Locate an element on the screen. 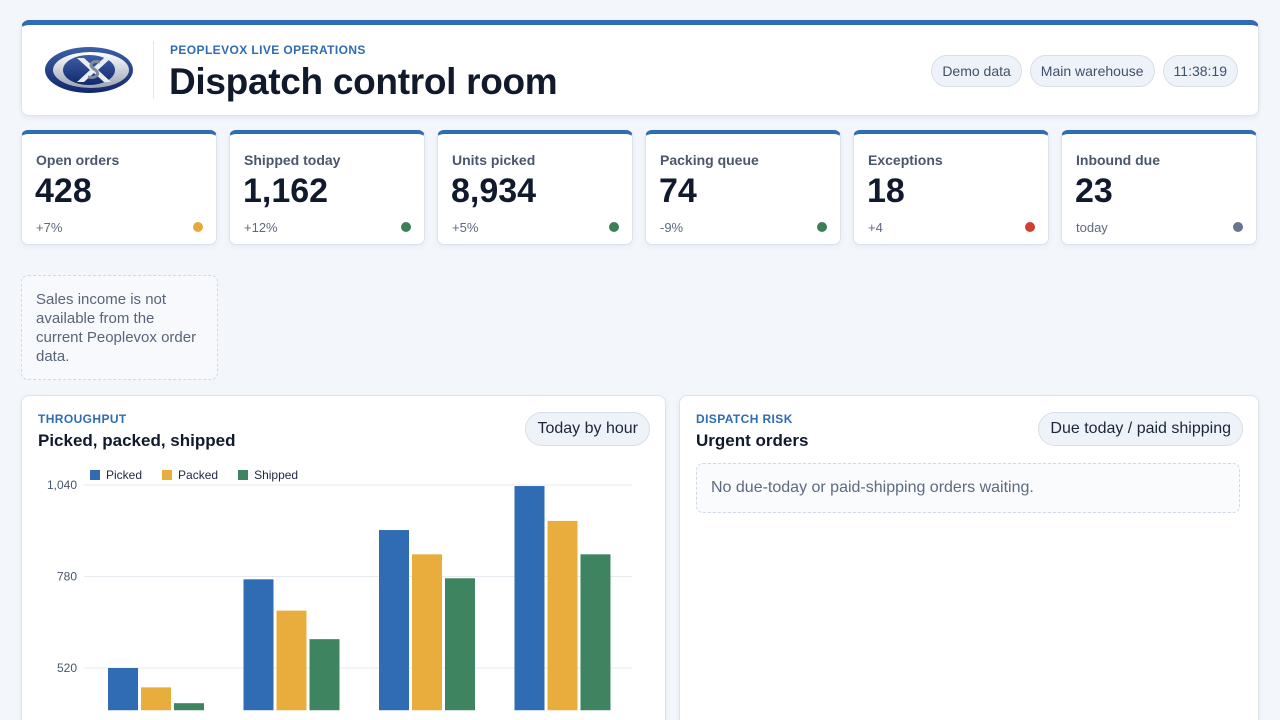 This screenshot has width=1280, height=720. kpi-card-exceptions: Exceptions 18 +4 is located at coordinates (951, 187).